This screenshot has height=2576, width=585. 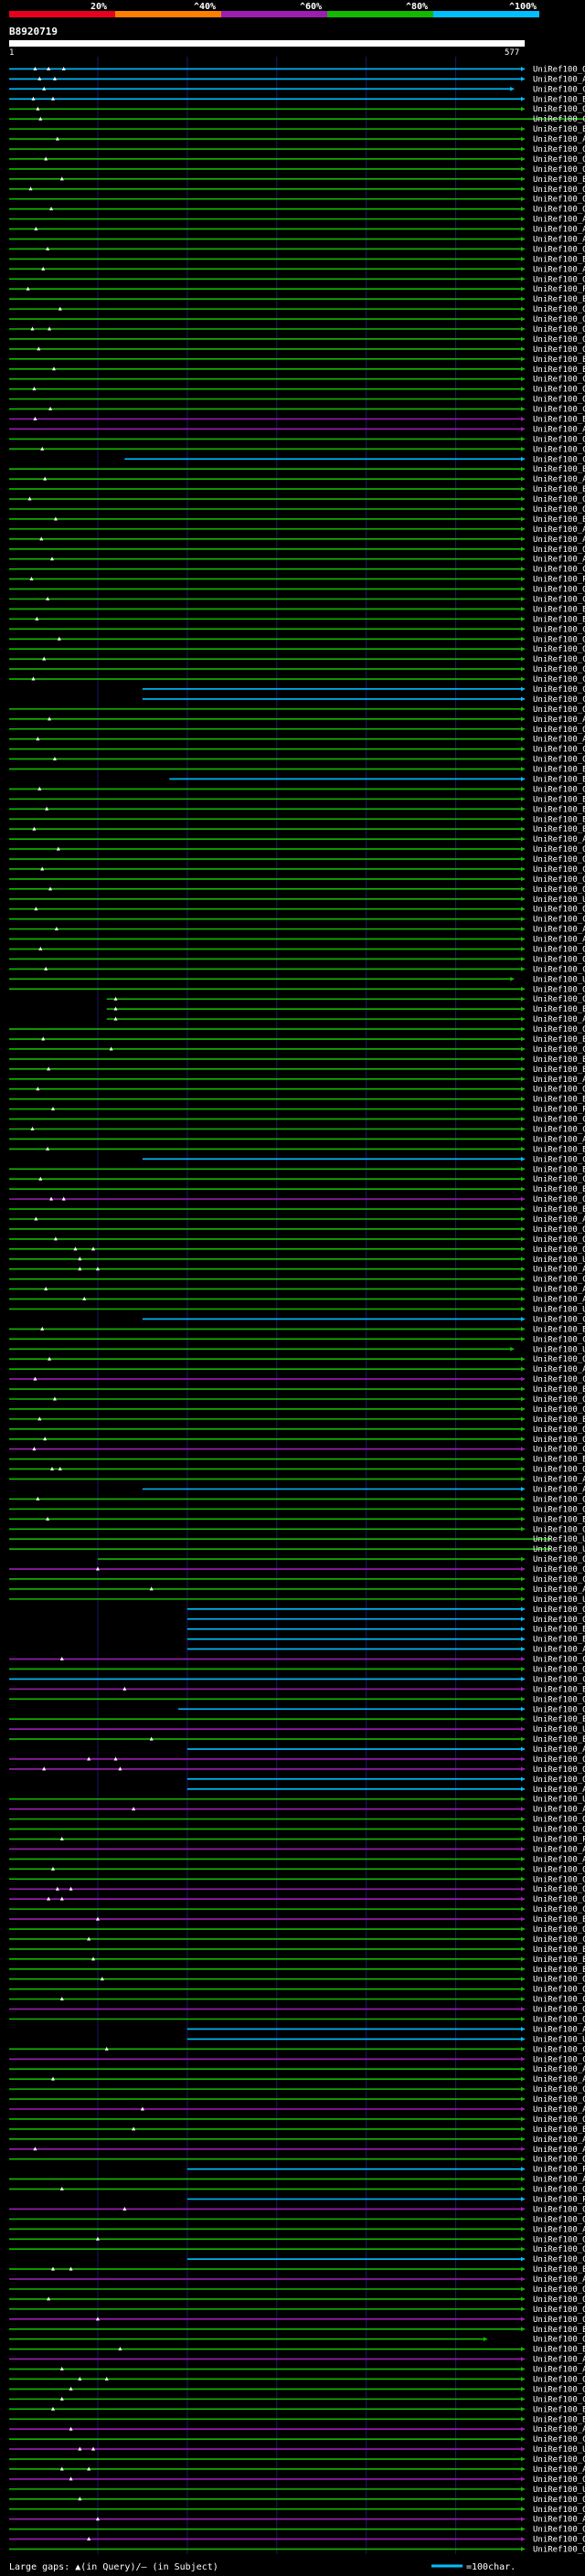 What do you see at coordinates (559, 809) in the screenshot?
I see `hit-label: UniRef100_B6SJF9` at bounding box center [559, 809].